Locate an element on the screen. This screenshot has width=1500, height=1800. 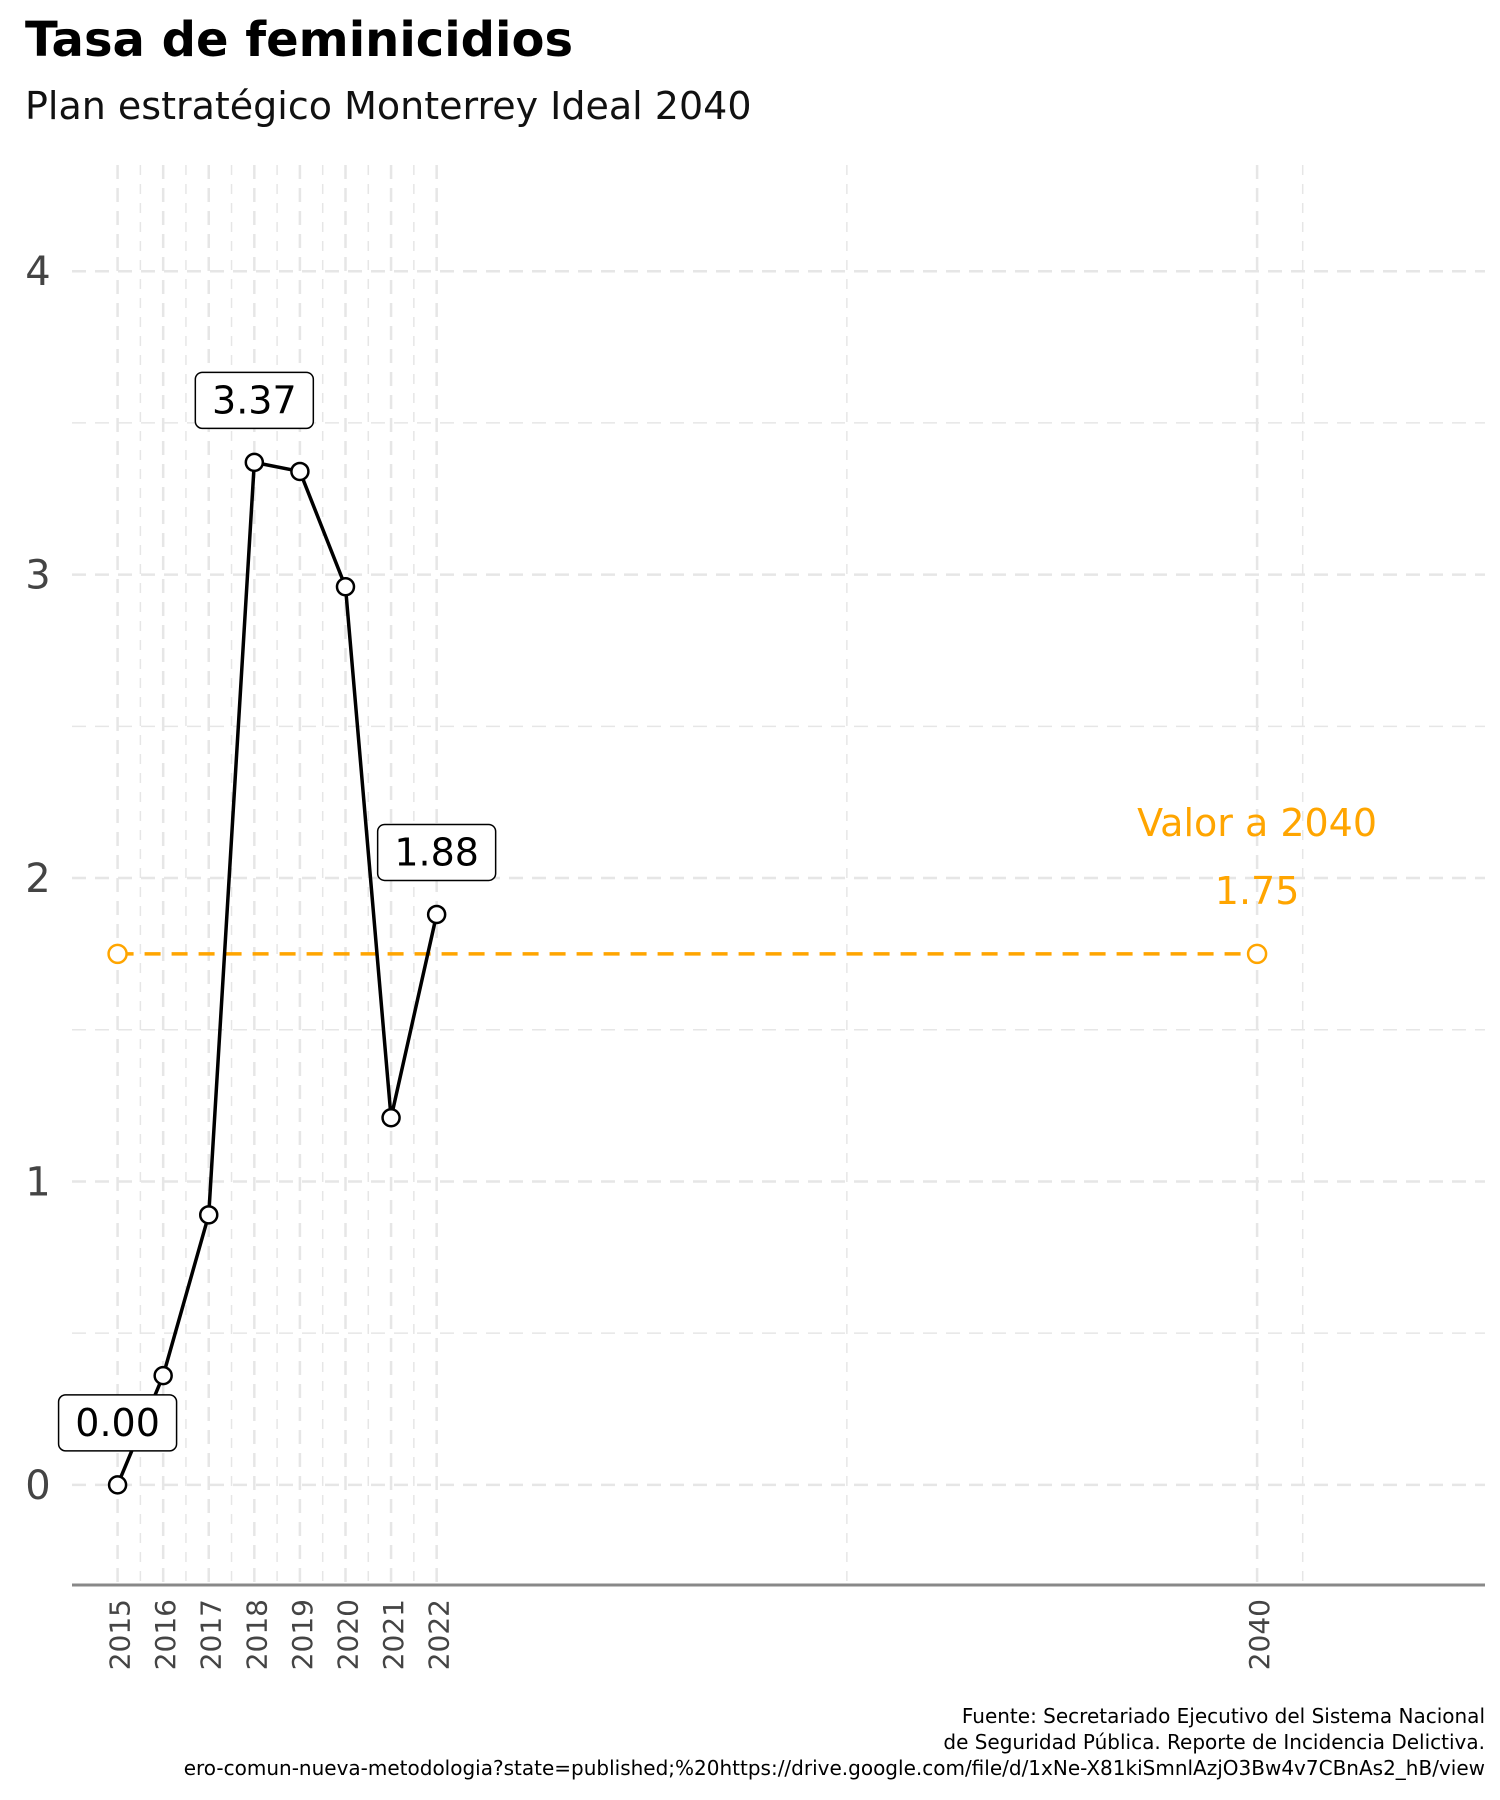
point-label: 3.37 is located at coordinates (254, 400).